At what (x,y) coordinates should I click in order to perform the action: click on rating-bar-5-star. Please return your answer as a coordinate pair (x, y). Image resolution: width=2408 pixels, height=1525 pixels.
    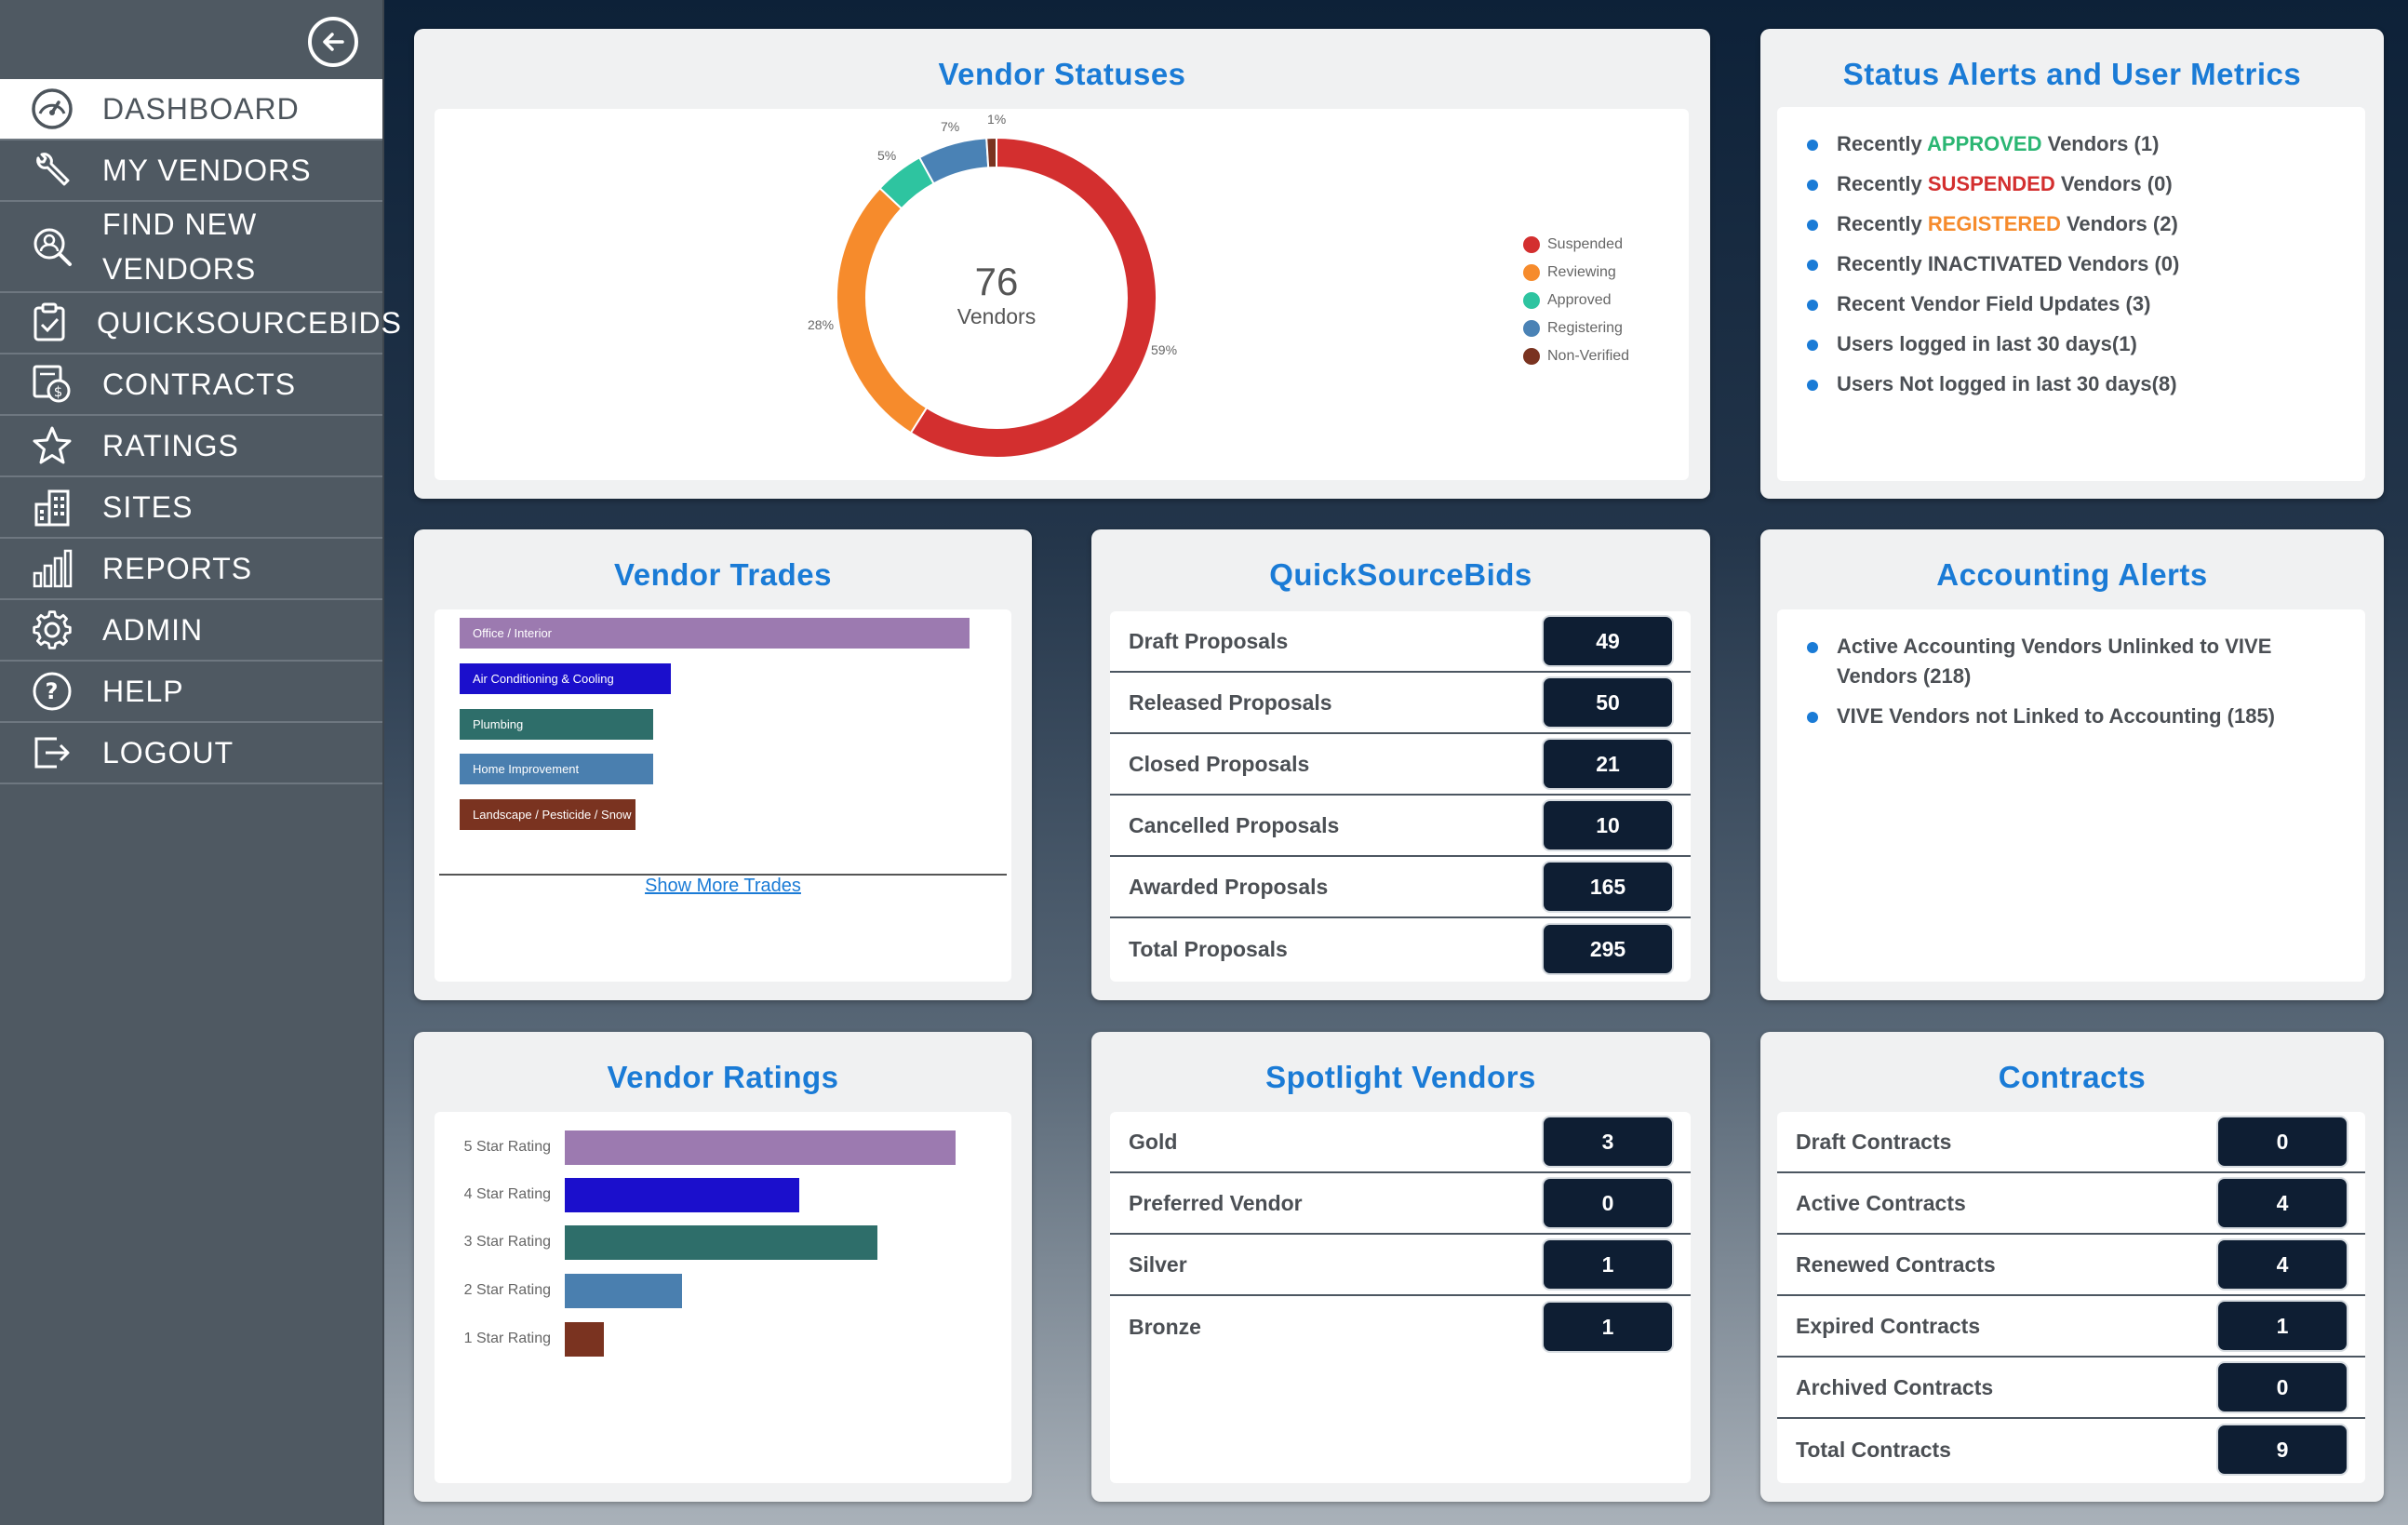
    Looking at the image, I should click on (761, 1147).